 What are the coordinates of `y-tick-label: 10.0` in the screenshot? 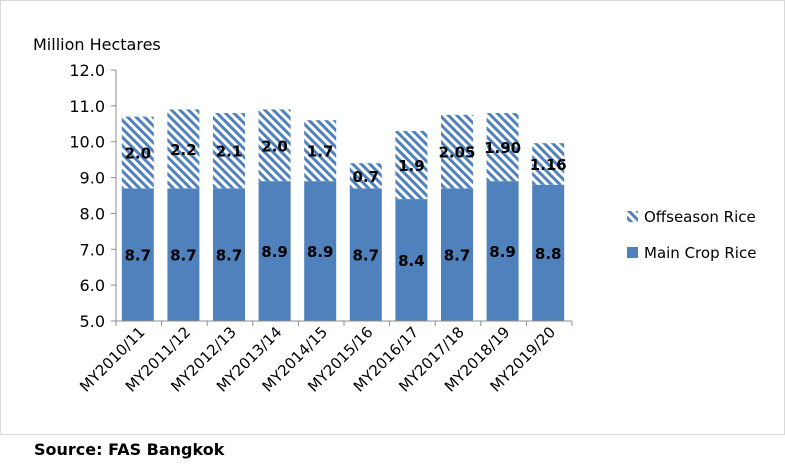 It's located at (87, 142).